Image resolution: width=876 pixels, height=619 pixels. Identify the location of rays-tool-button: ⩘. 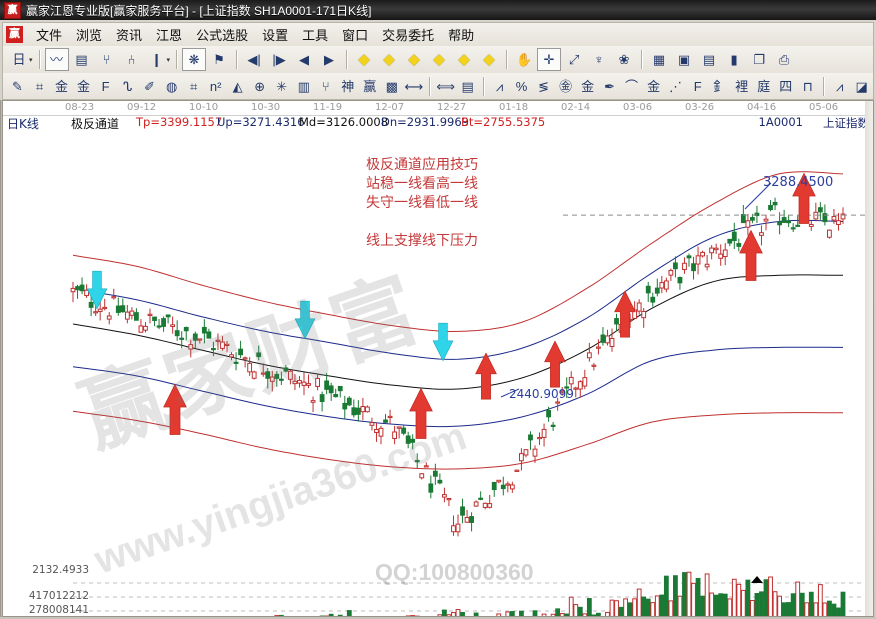
(839, 86).